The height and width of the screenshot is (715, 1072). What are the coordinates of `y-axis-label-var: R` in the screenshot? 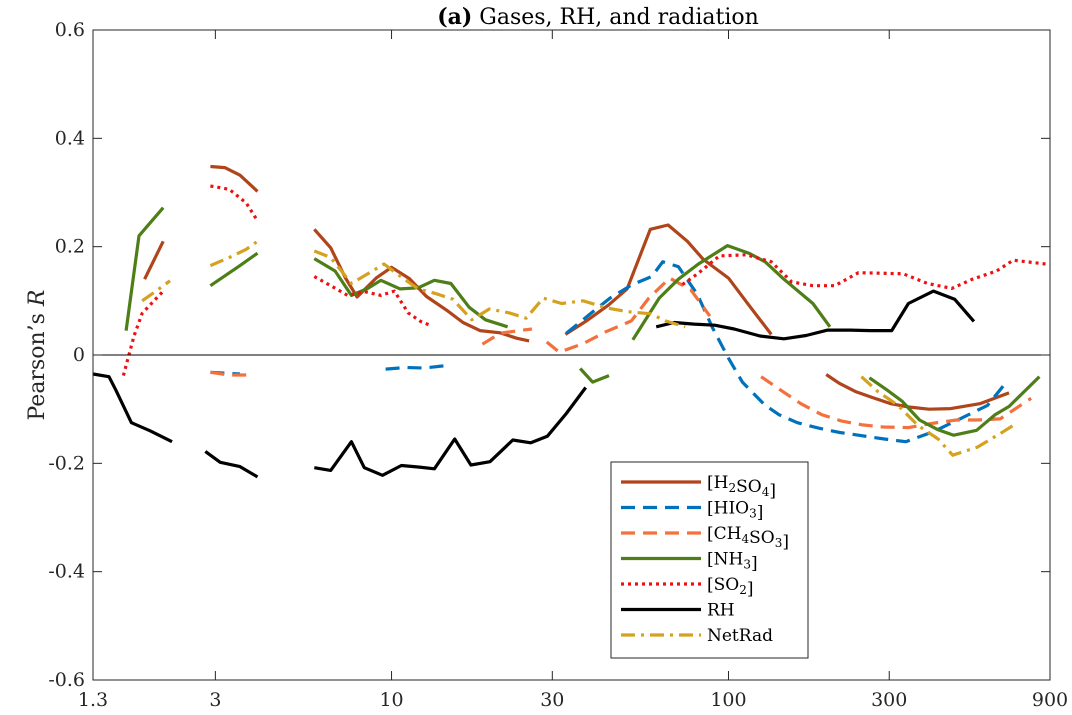 It's located at (37, 298).